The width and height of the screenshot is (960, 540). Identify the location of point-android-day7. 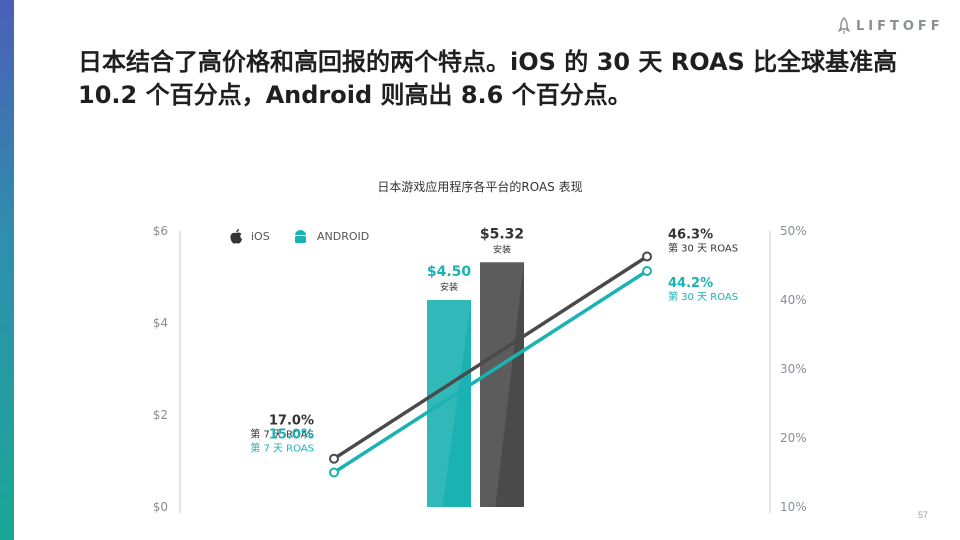
(334, 472).